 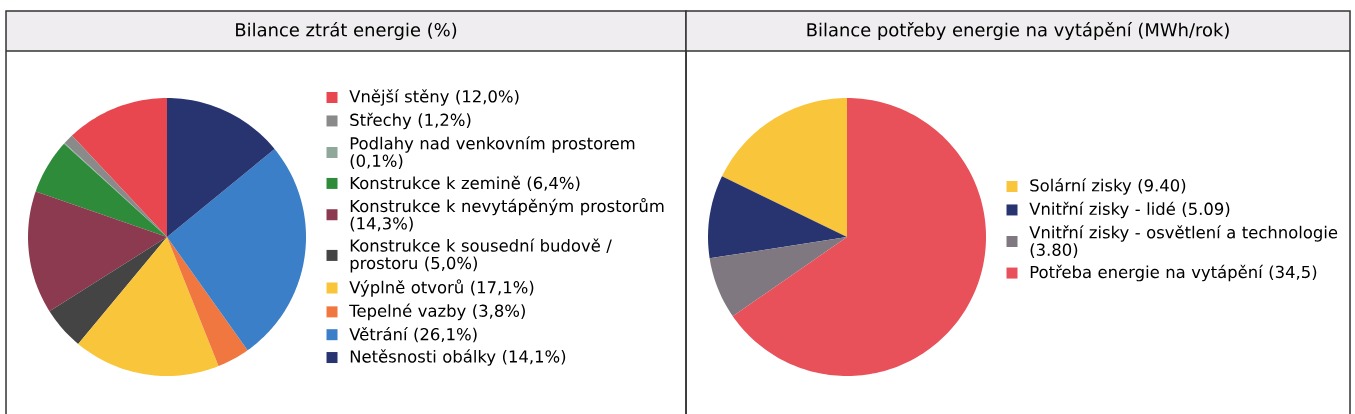 I want to click on legend-label: Tepelné vazby (3,8%), so click(x=437, y=312).